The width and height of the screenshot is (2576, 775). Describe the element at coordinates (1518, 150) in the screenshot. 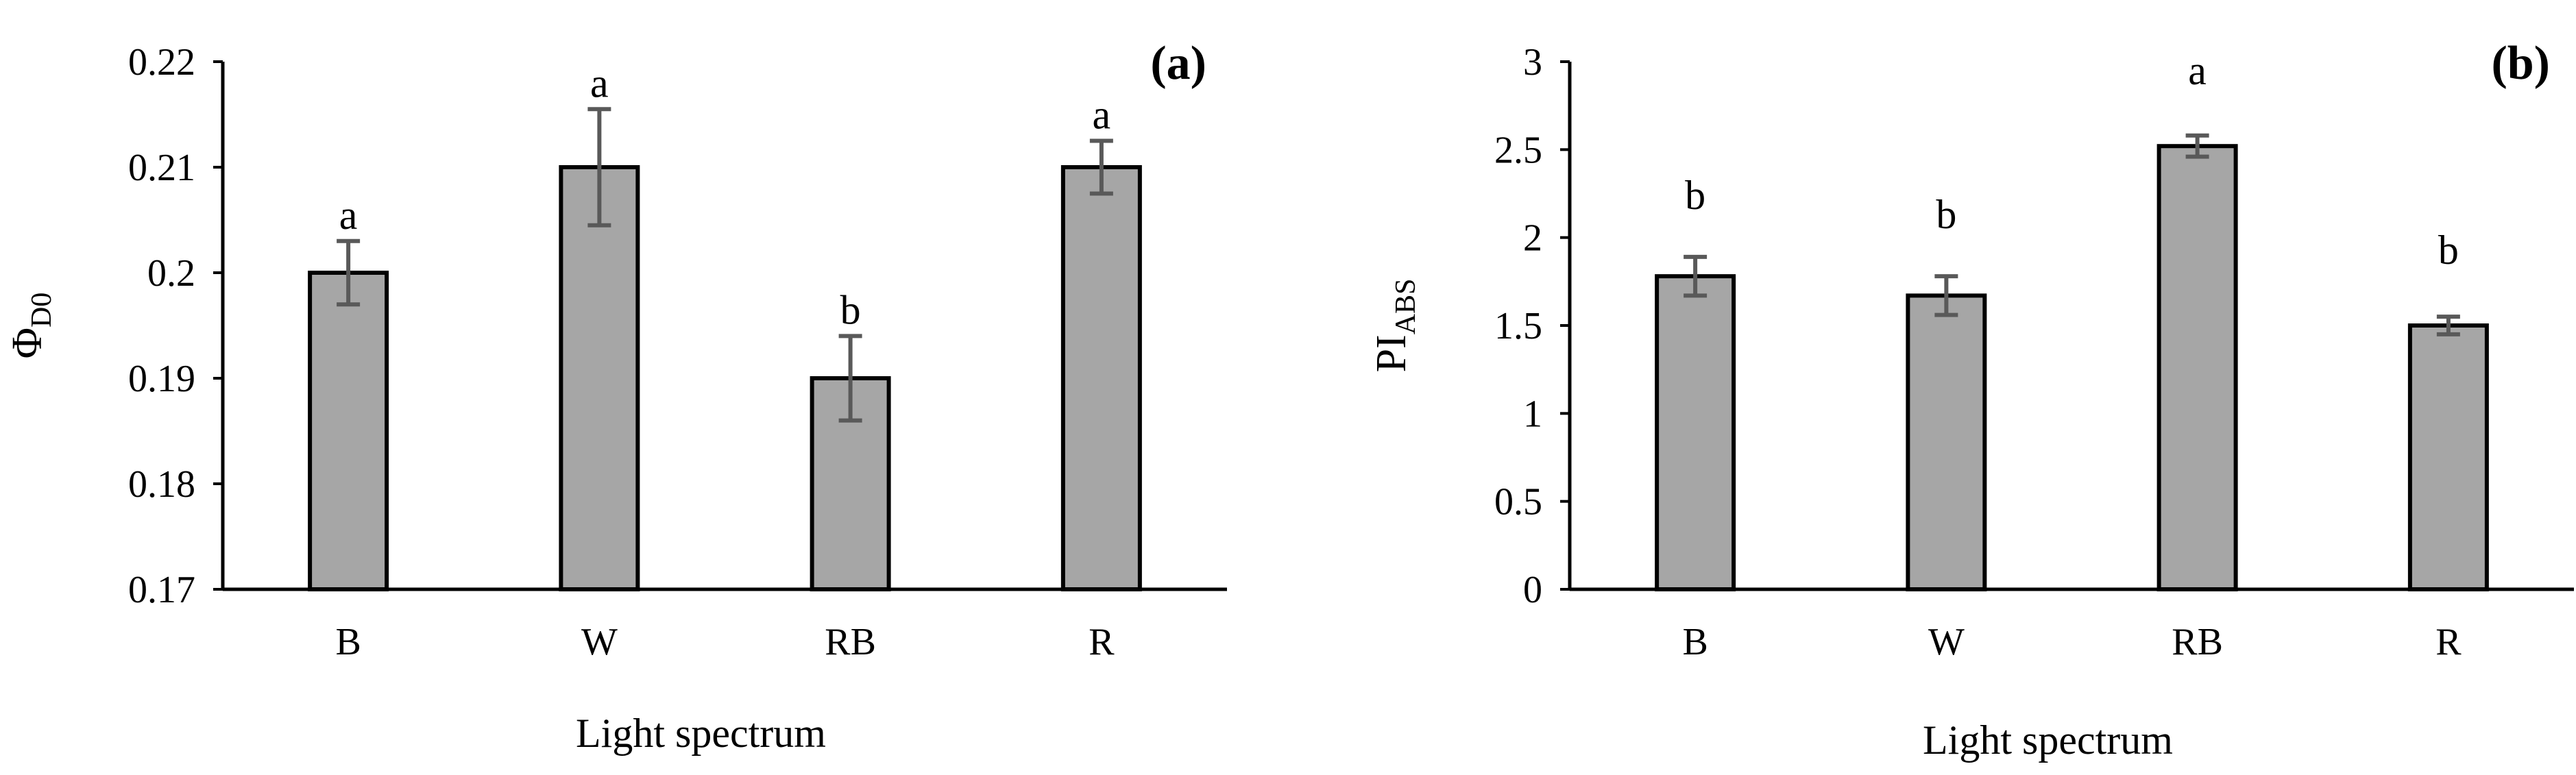

I see `y-tick-label: 2.5` at that location.